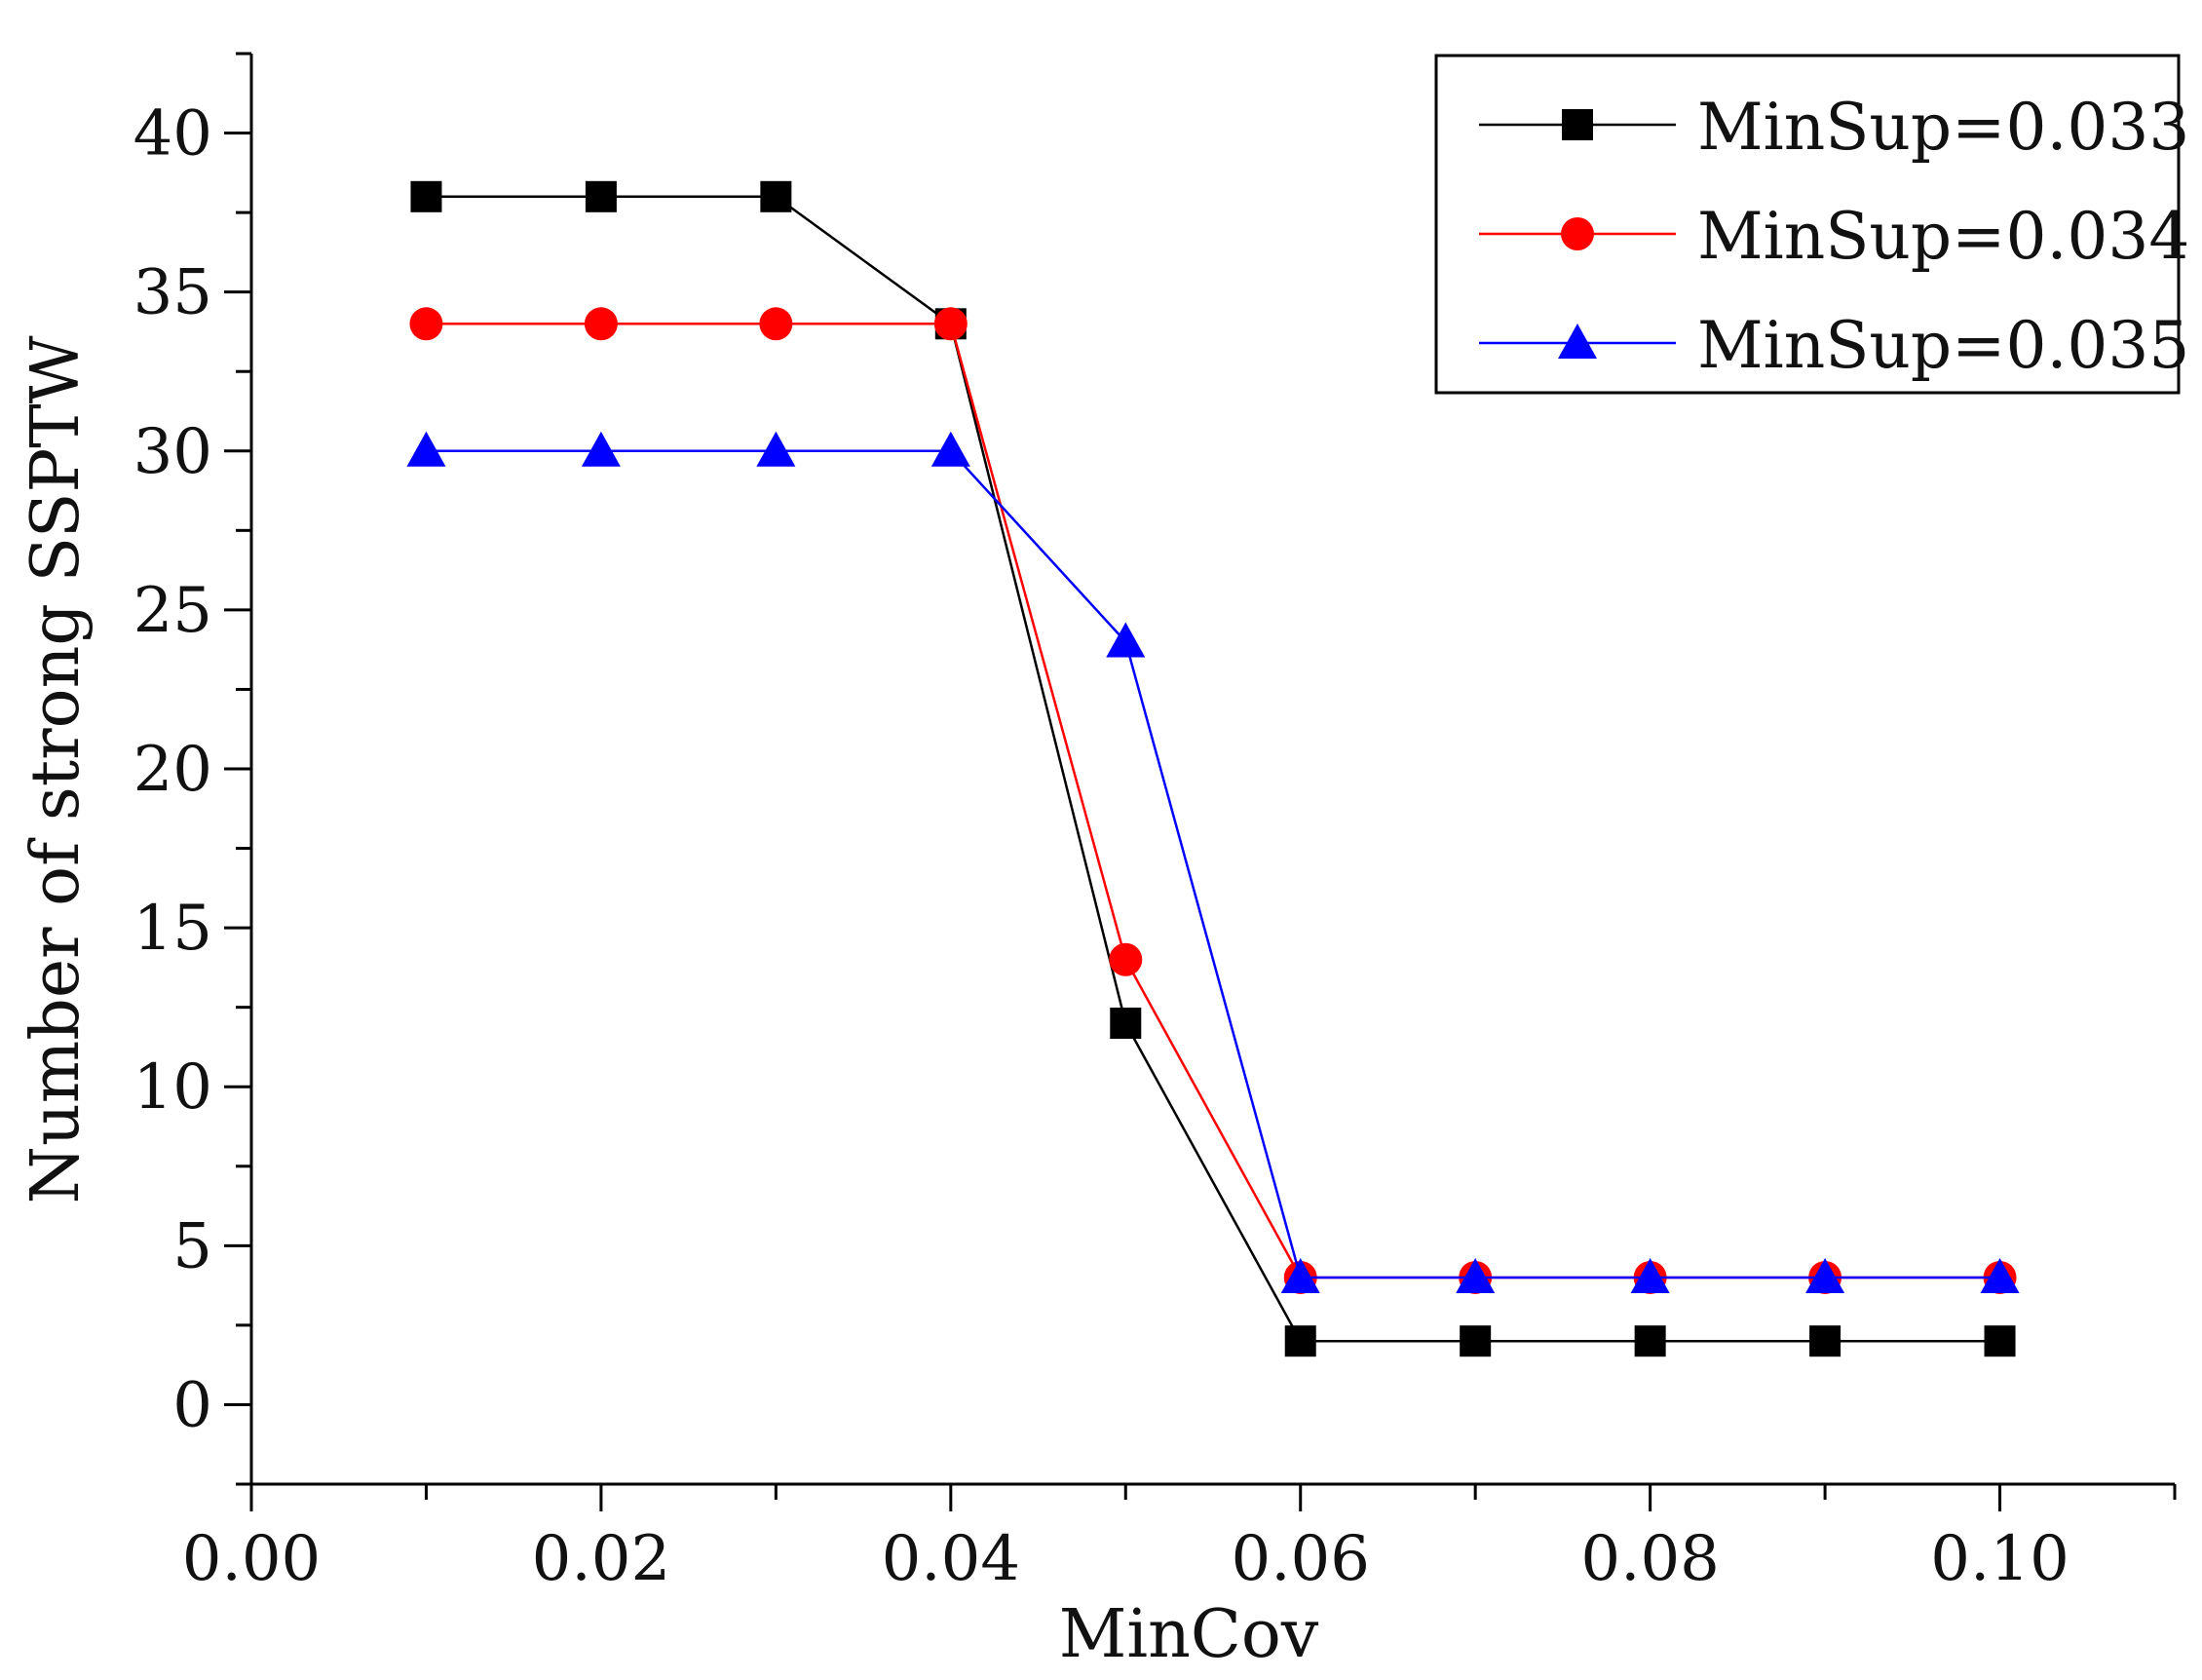  Describe the element at coordinates (173, 1087) in the screenshot. I see `y-tick-label: 10` at that location.